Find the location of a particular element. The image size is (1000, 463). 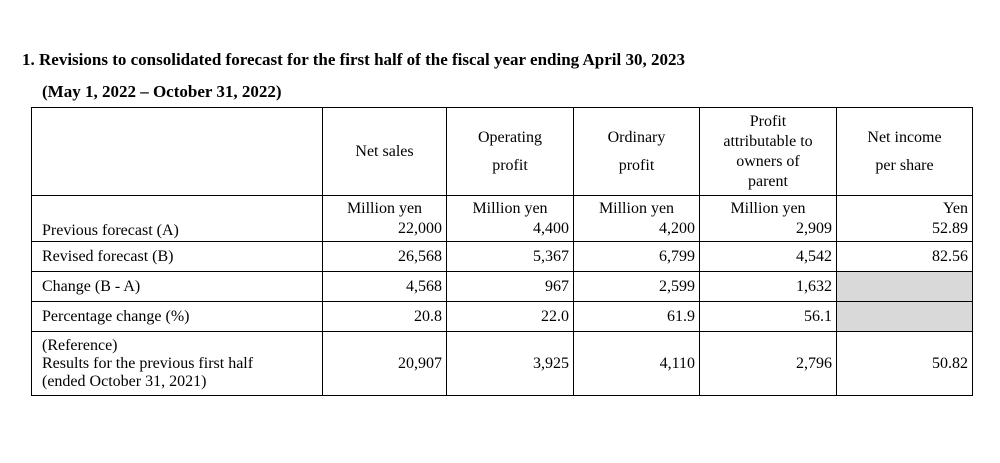

table-cell: 967 is located at coordinates (510, 286).